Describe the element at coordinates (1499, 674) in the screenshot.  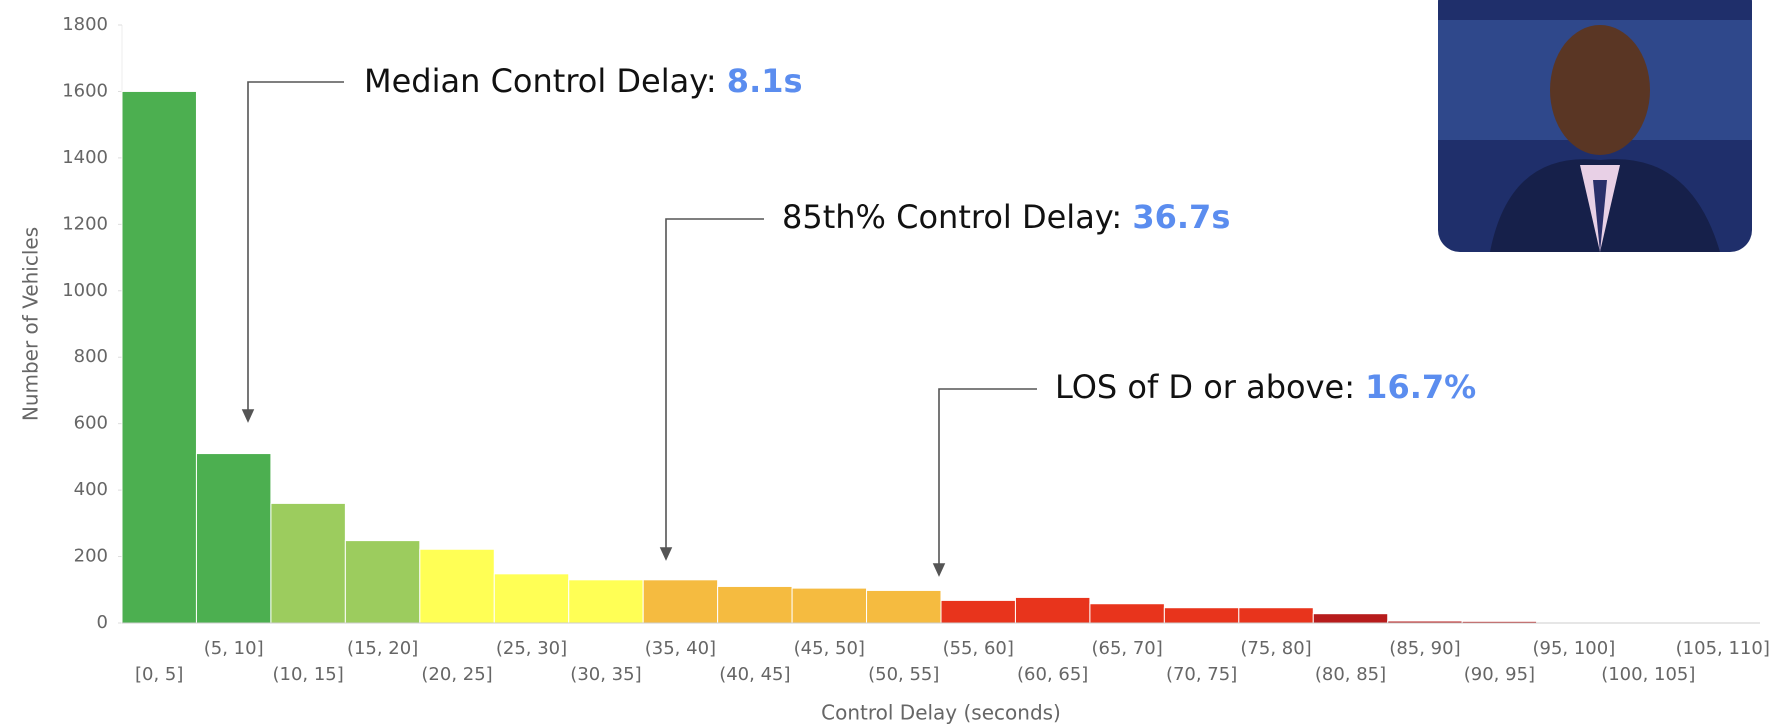
I see `x-tick-label: (90, 95]` at that location.